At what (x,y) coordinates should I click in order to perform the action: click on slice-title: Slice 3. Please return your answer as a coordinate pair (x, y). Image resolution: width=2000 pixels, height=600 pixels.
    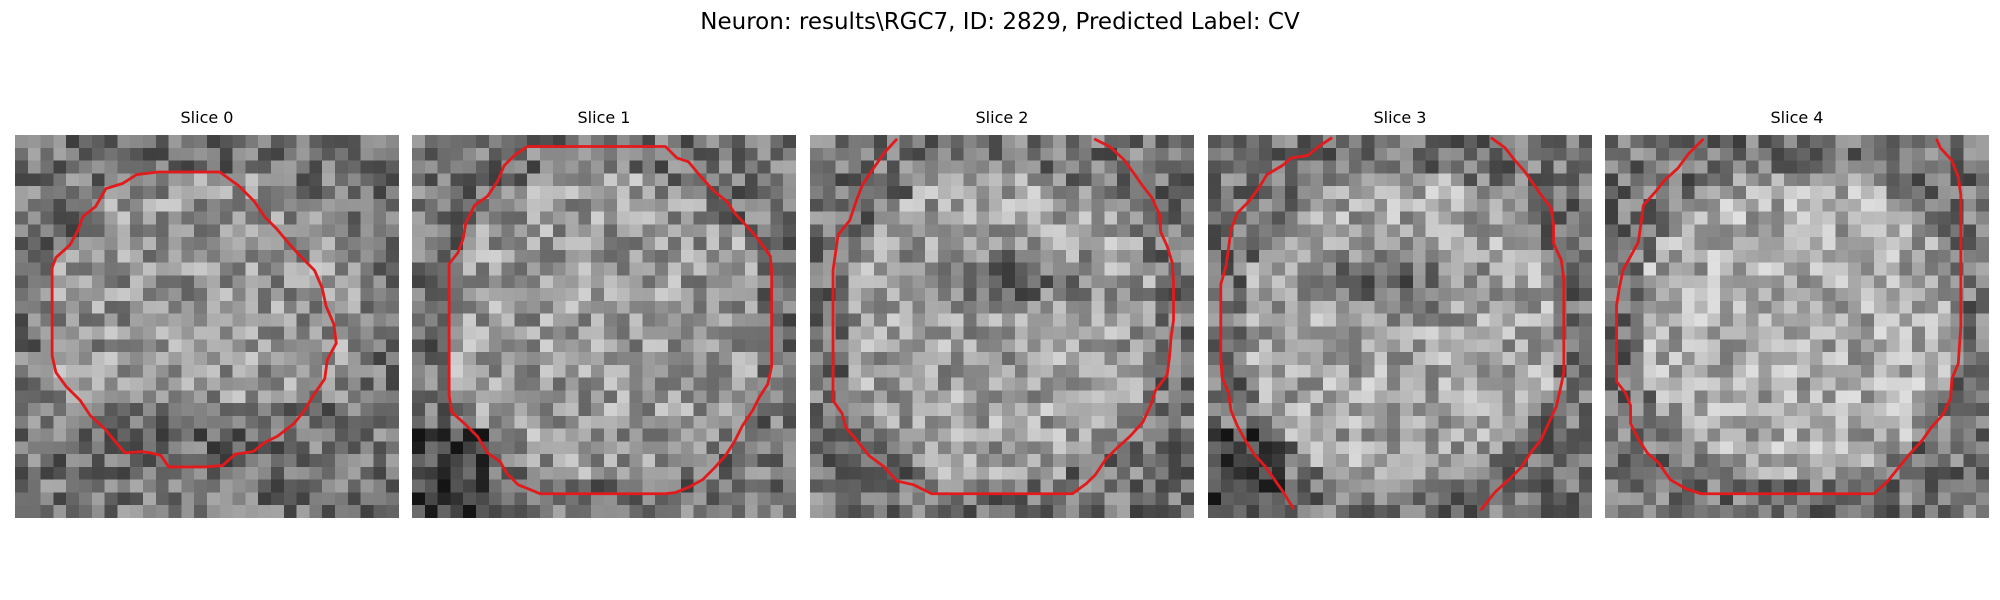
    Looking at the image, I should click on (1400, 117).